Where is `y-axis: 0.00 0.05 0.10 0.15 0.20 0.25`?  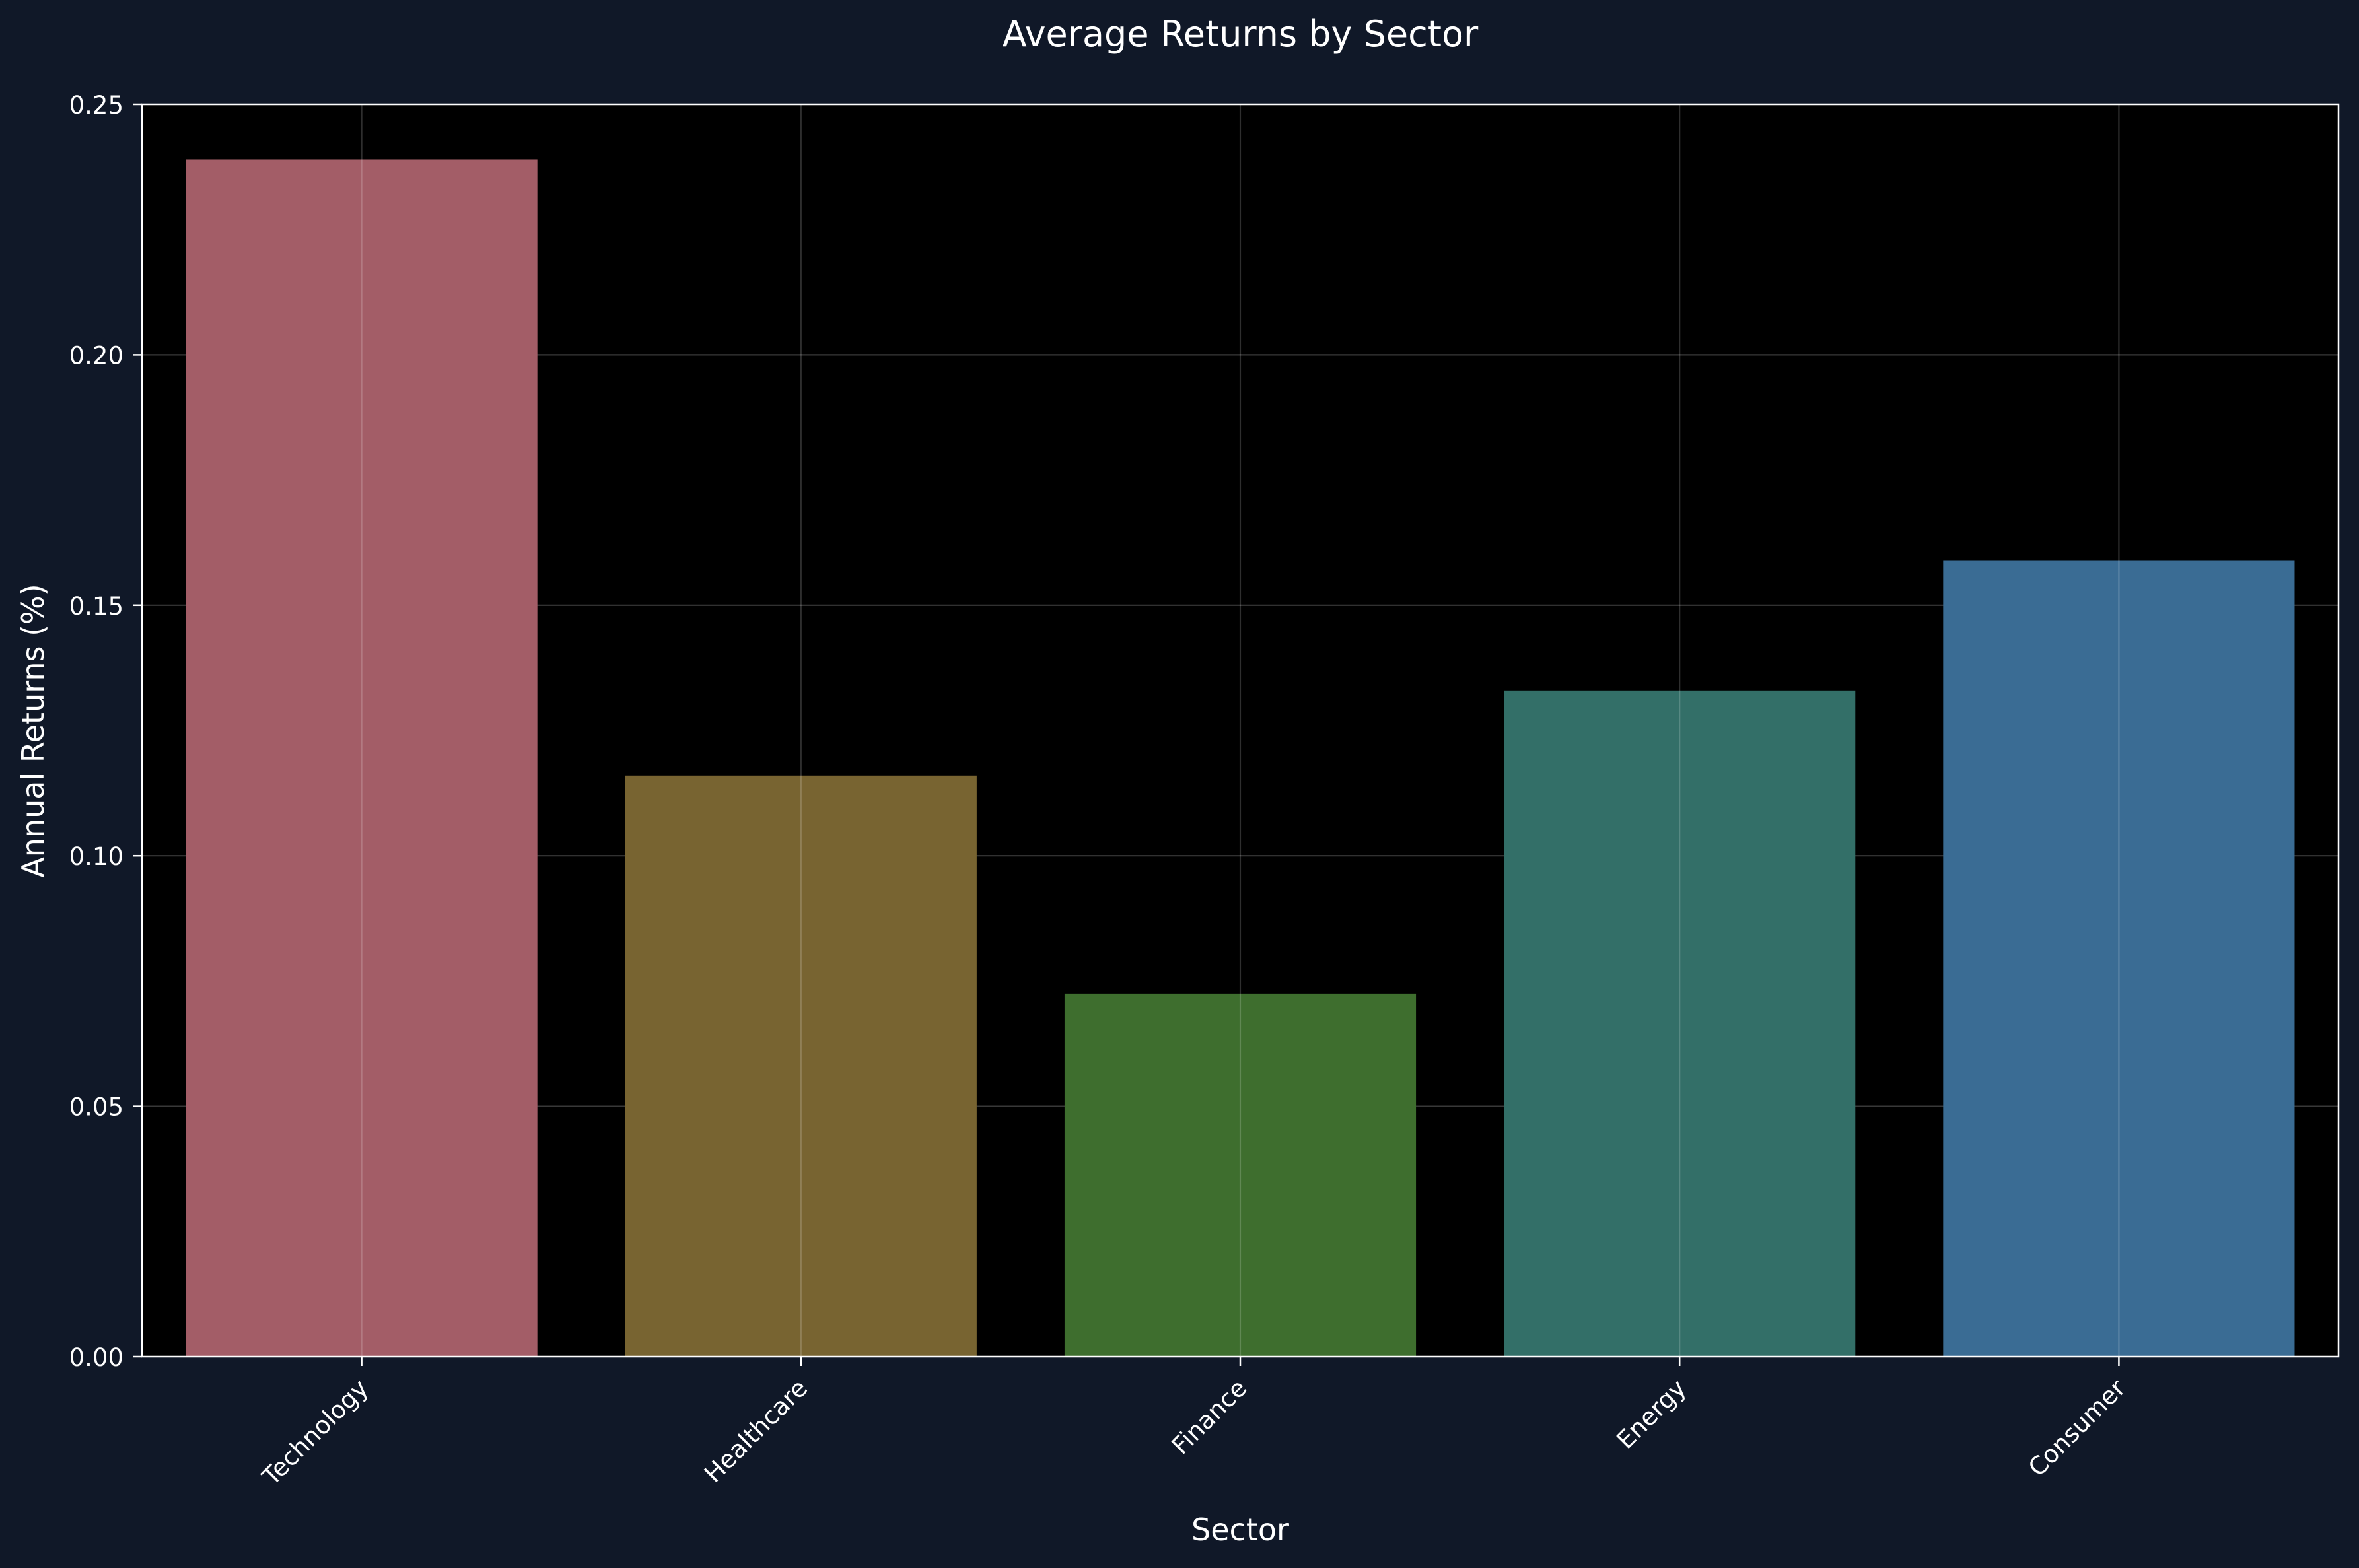 y-axis: 0.00 0.05 0.10 0.15 0.20 0.25 is located at coordinates (105, 731).